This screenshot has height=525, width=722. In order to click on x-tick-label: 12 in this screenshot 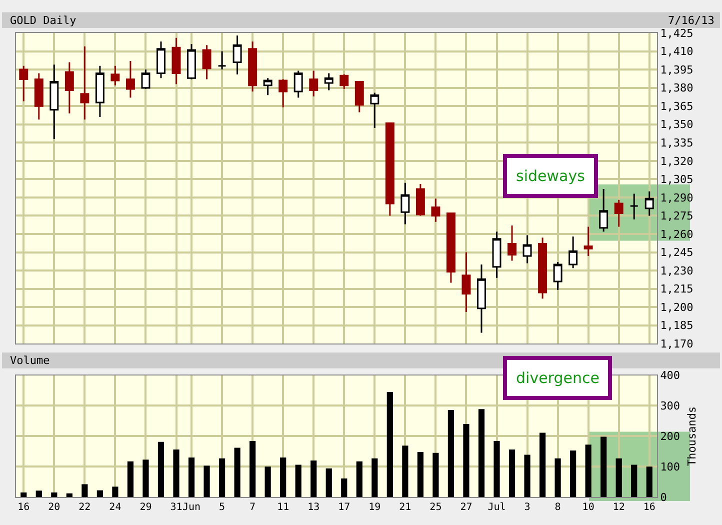, I will do `click(618, 507)`.